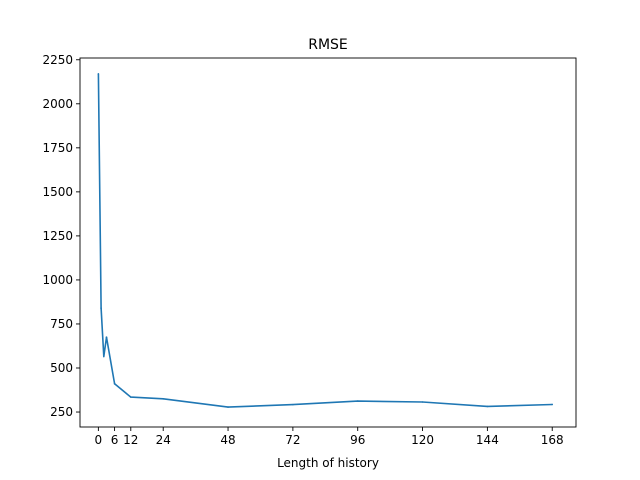 The image size is (640, 480). What do you see at coordinates (422, 440) in the screenshot?
I see `x-tick-label: 120` at bounding box center [422, 440].